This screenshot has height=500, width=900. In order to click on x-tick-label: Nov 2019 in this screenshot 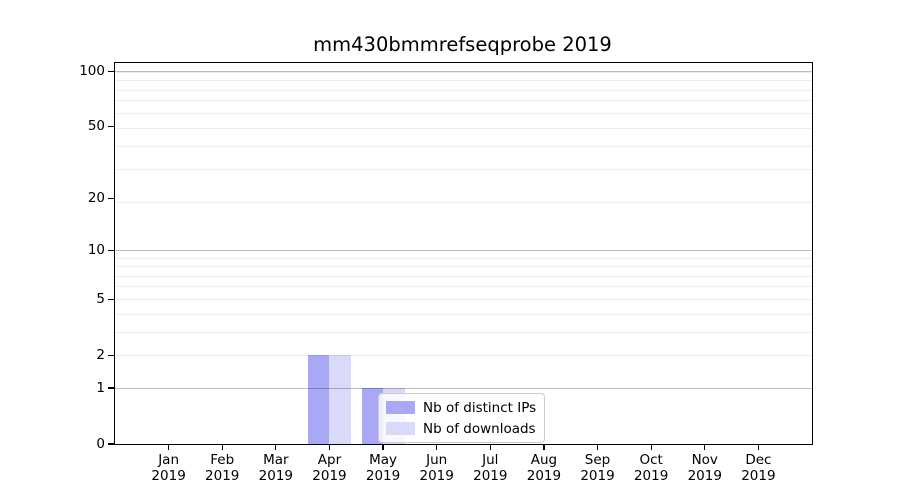, I will do `click(705, 468)`.